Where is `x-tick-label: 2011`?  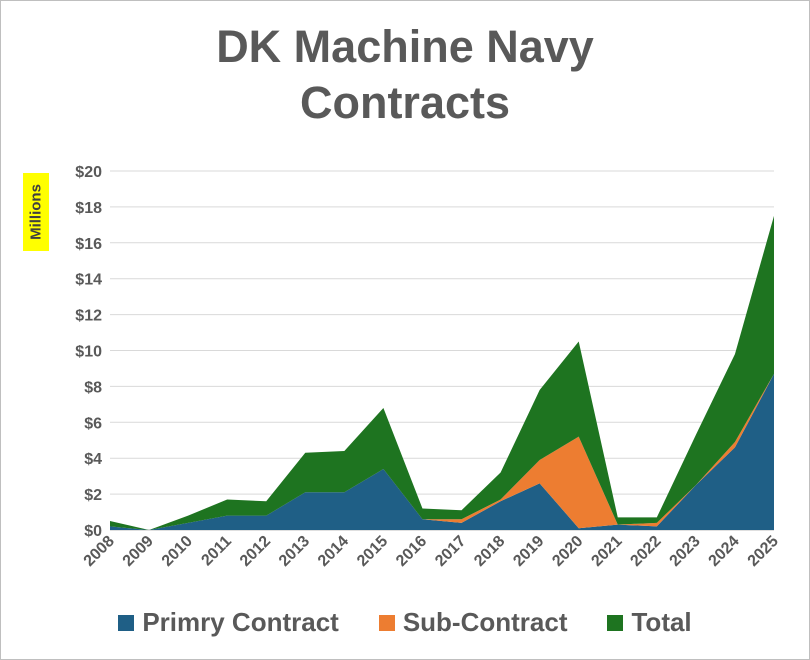 x-tick-label: 2011 is located at coordinates (216, 551).